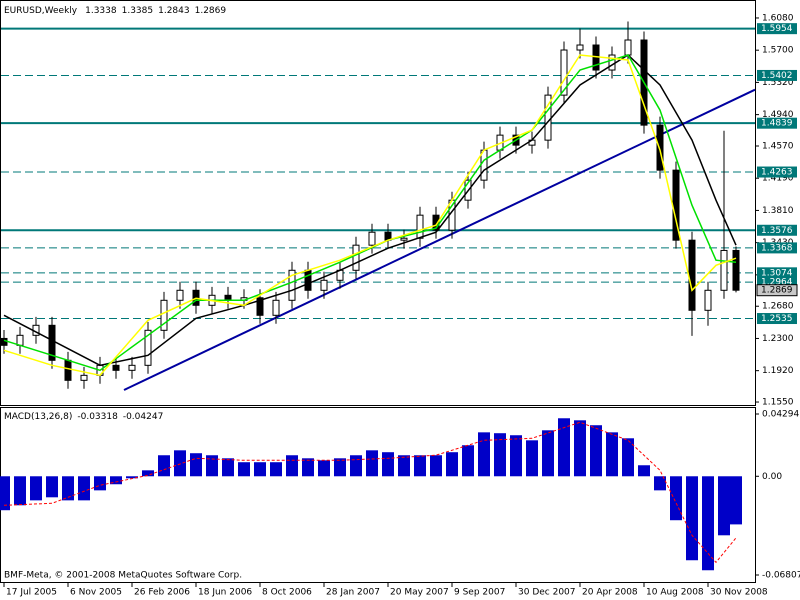 The height and width of the screenshot is (600, 800). Describe the element at coordinates (547, 593) in the screenshot. I see `x-tick-label: 30 Dec 2007` at that location.